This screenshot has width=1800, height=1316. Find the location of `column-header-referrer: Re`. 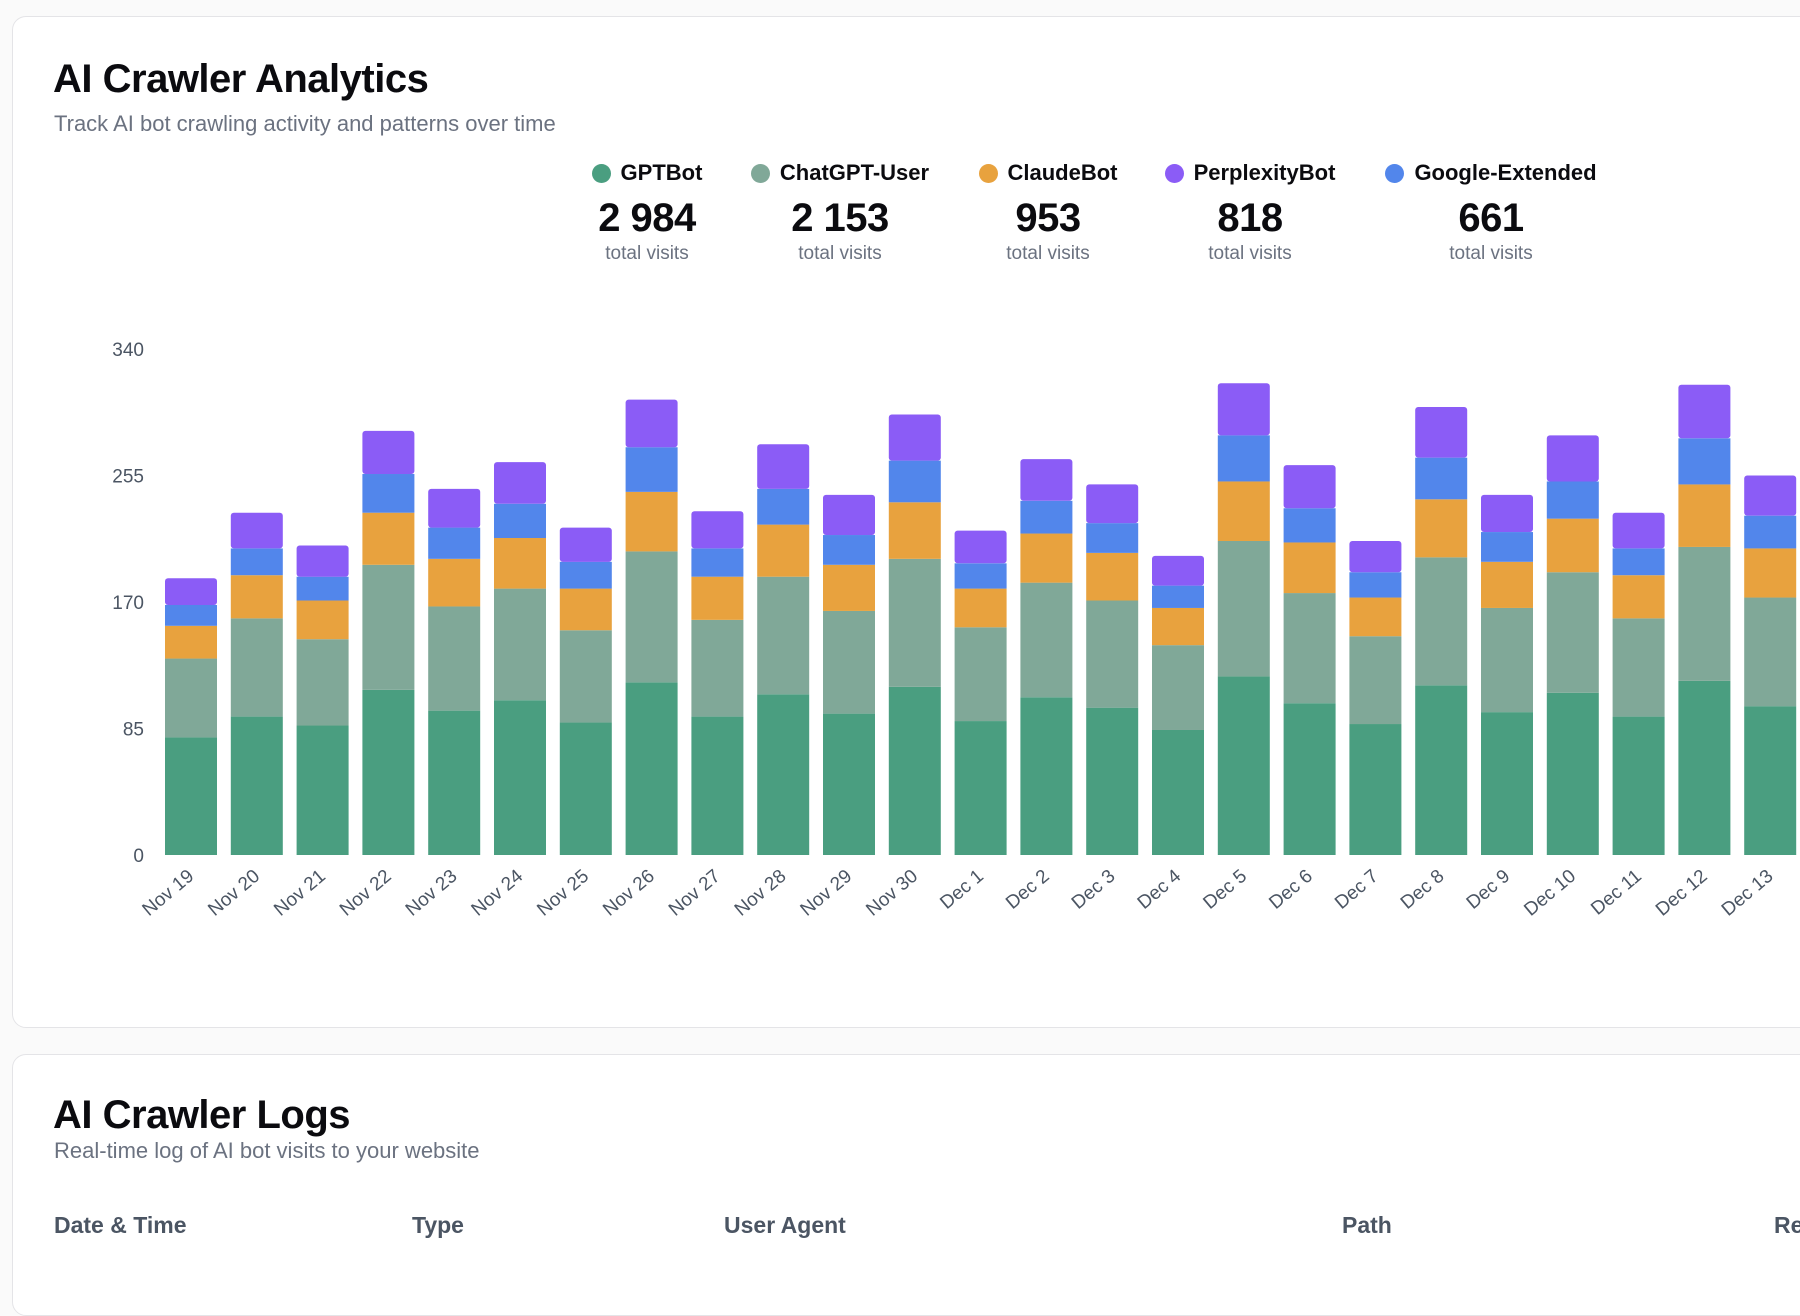

column-header-referrer: Re is located at coordinates (1787, 1225).